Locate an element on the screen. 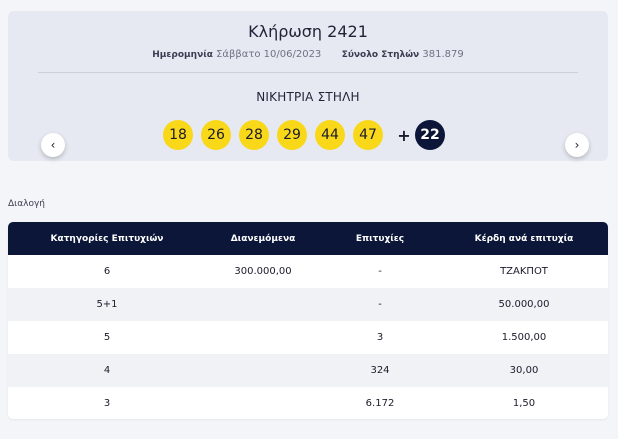  cell-prize: 50.000,00 is located at coordinates (524, 304).